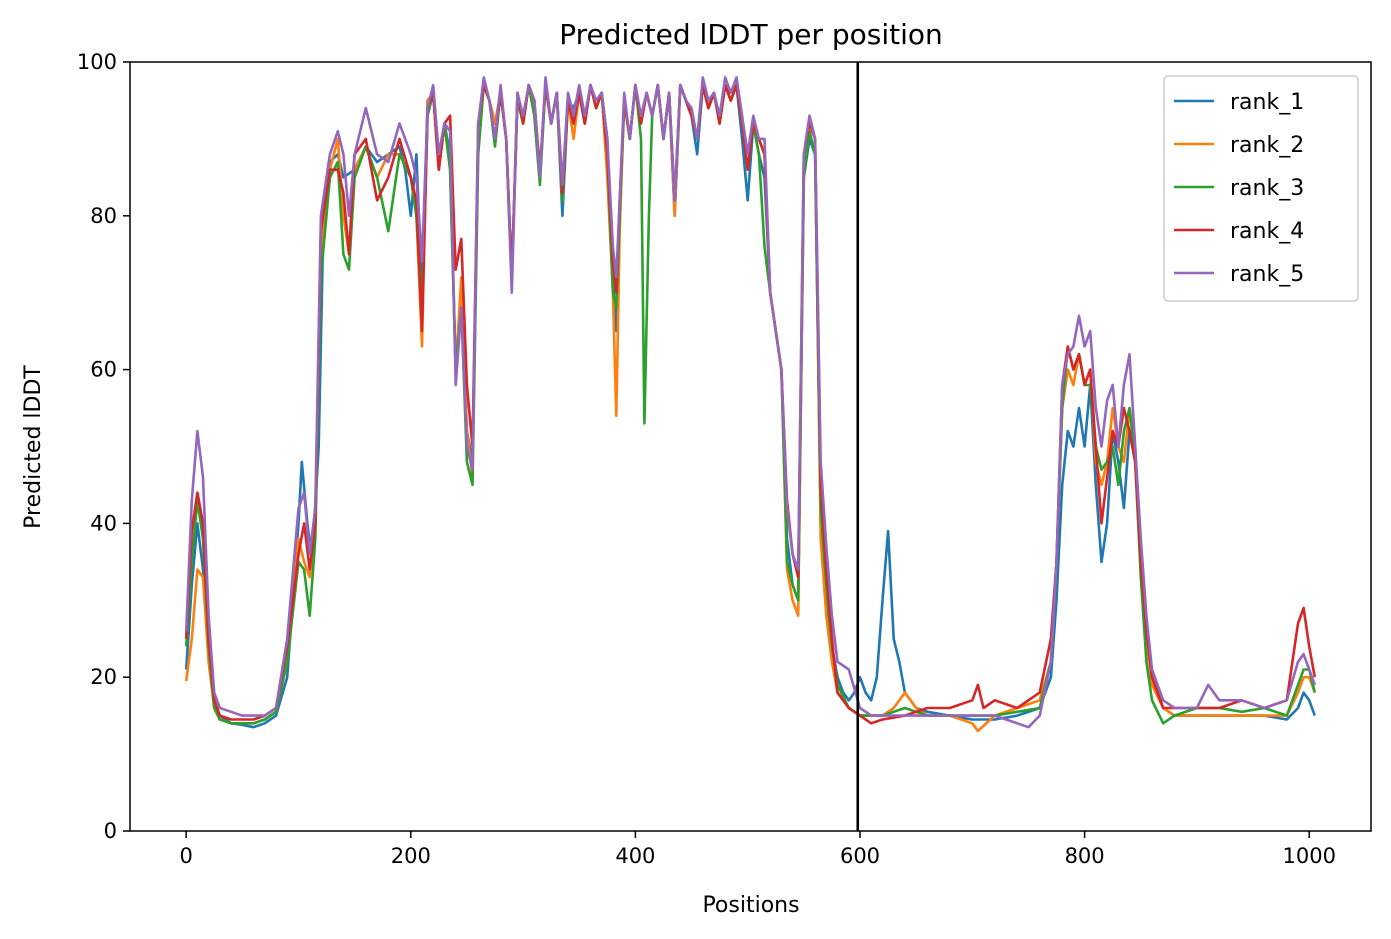 This screenshot has height=939, width=1391. I want to click on x-tick-label: 200, so click(411, 856).